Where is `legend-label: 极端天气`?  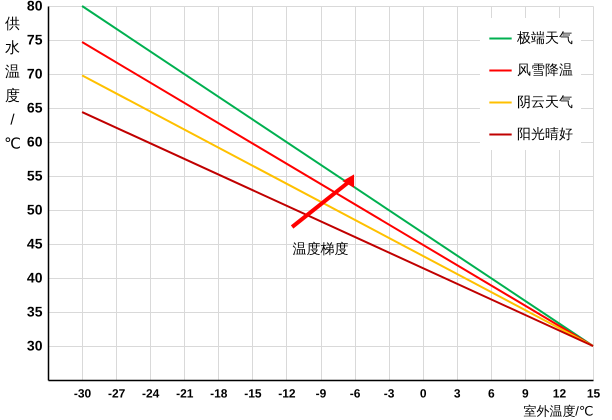 legend-label: 极端天气 is located at coordinates (544, 38).